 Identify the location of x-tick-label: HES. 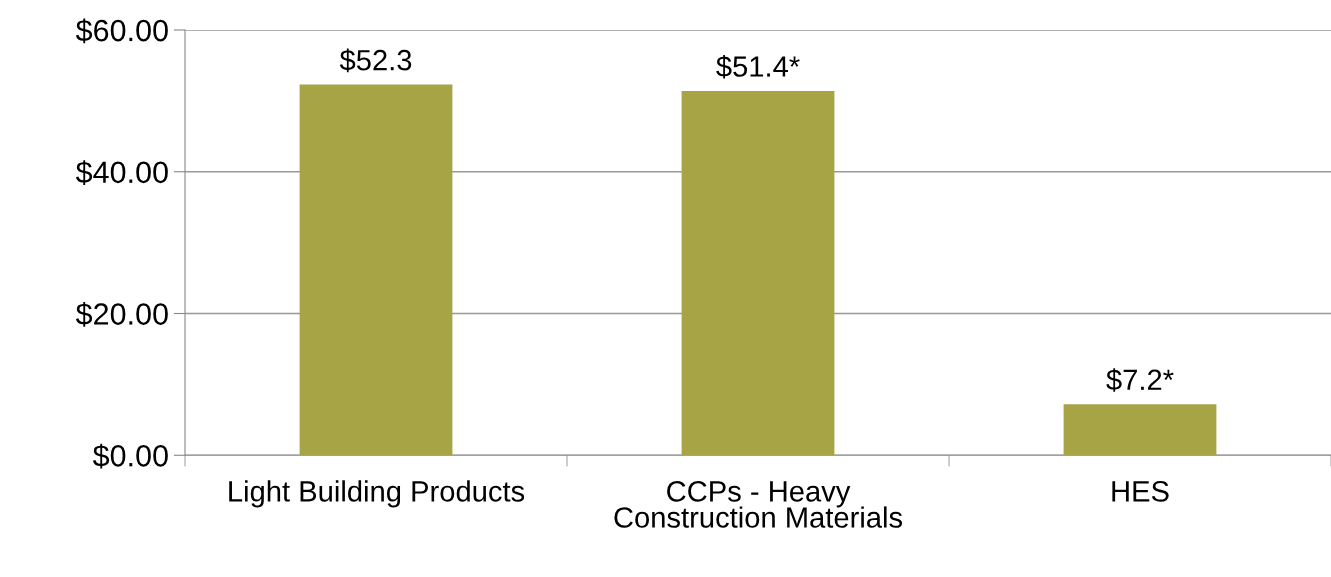
(1140, 491).